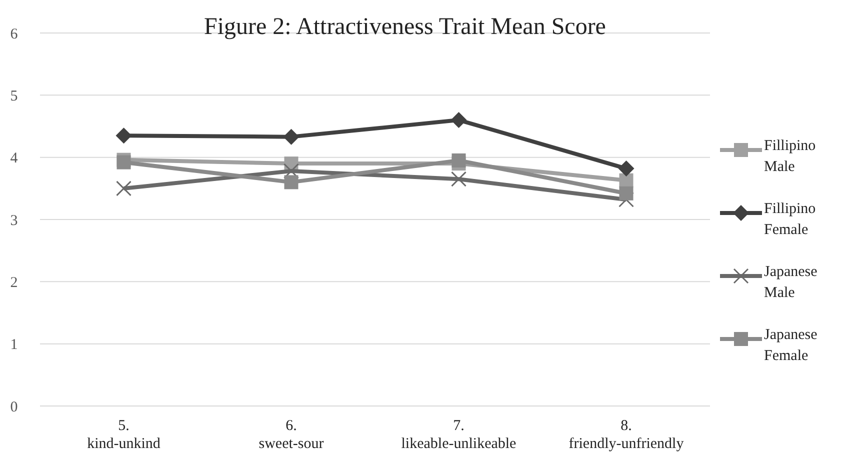 The width and height of the screenshot is (848, 461). What do you see at coordinates (14, 407) in the screenshot?
I see `y-tick-label: 0` at bounding box center [14, 407].